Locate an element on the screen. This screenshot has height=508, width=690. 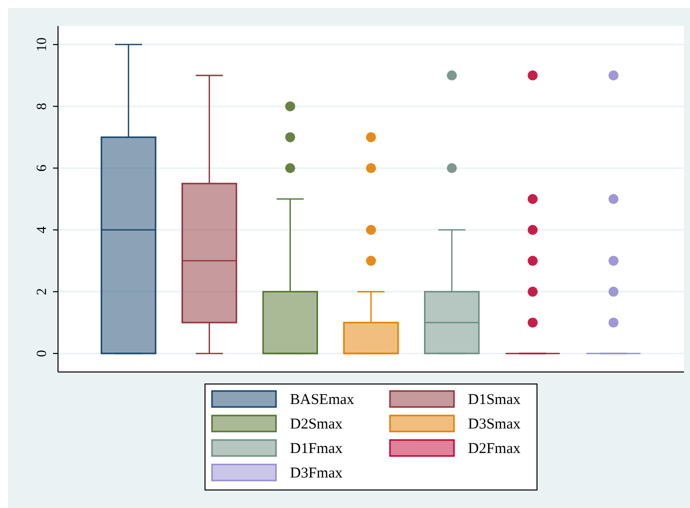
y-tick-label: 4 is located at coordinates (42, 230).